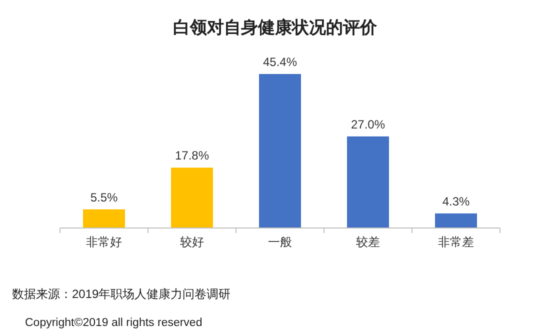 The width and height of the screenshot is (550, 335). Describe the element at coordinates (121, 294) in the screenshot. I see `annotation: 数据来源：2019年职场人健康力问卷调研` at that location.